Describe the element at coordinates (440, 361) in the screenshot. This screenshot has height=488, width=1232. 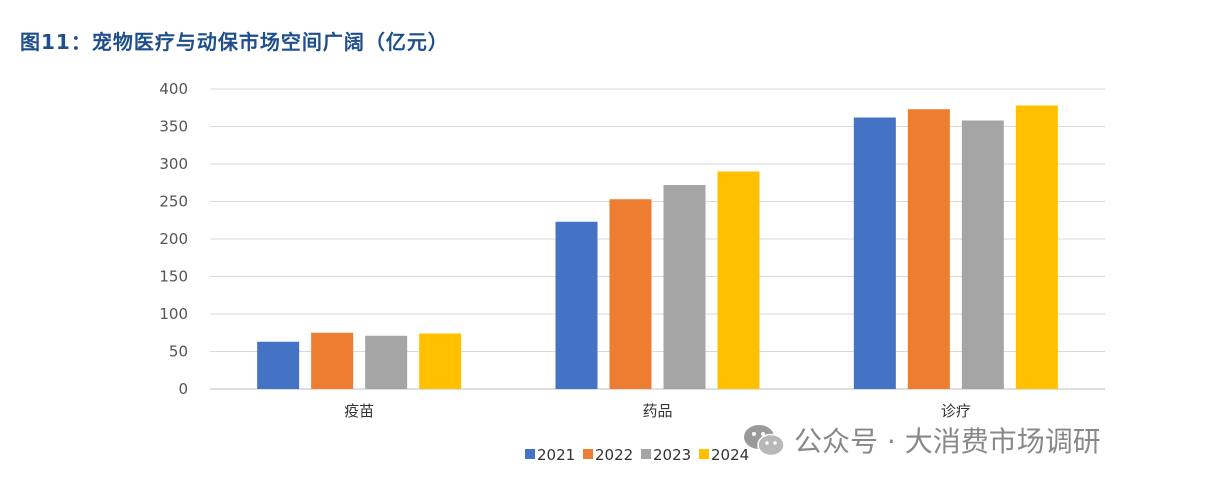
I see `bar-疫苗-2024` at that location.